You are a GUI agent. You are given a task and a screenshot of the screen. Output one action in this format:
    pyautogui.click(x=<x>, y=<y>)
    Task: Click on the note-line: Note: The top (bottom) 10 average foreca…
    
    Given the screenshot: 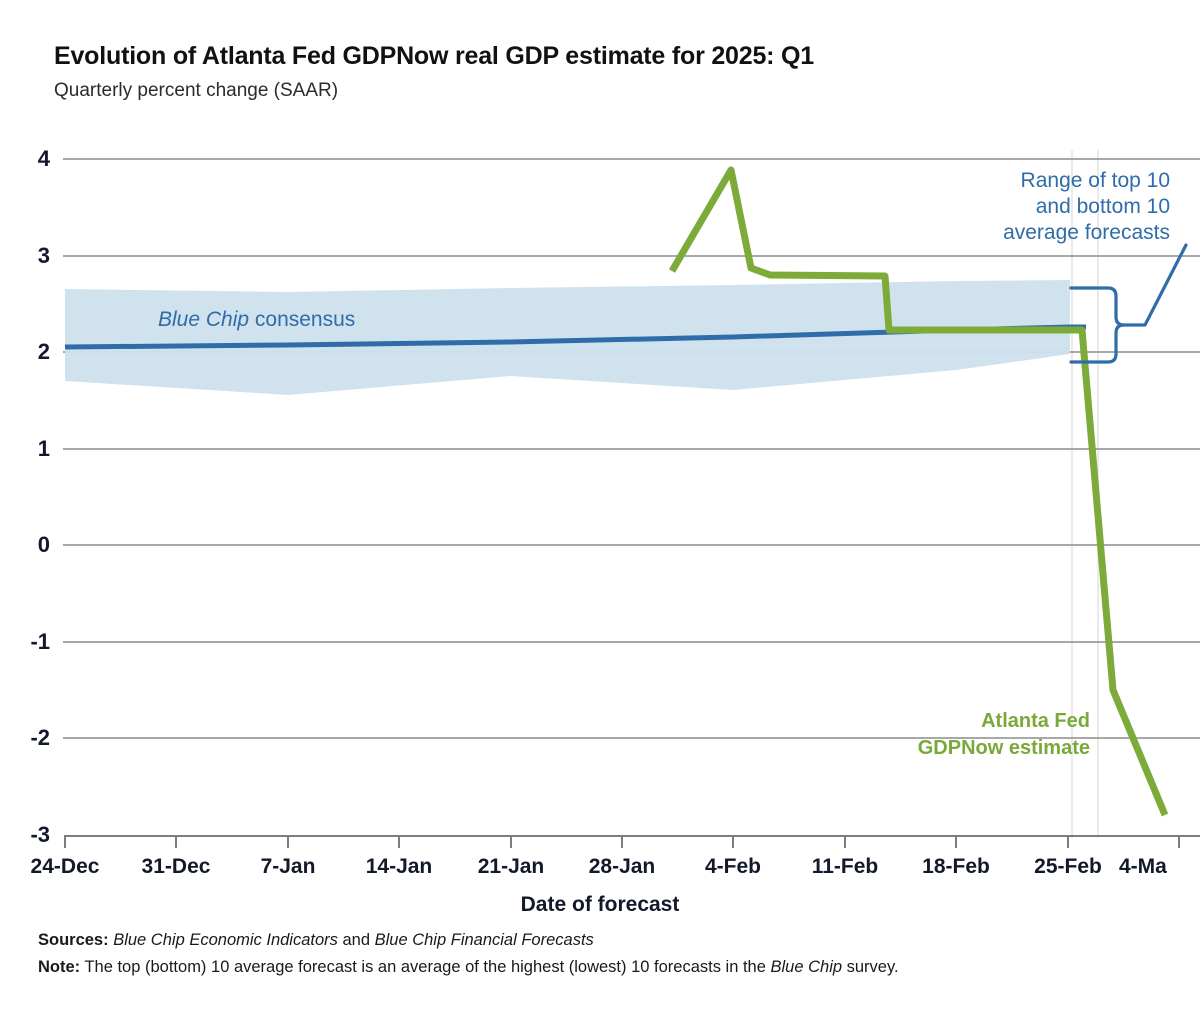 What is the action you would take?
    pyautogui.click(x=603, y=967)
    